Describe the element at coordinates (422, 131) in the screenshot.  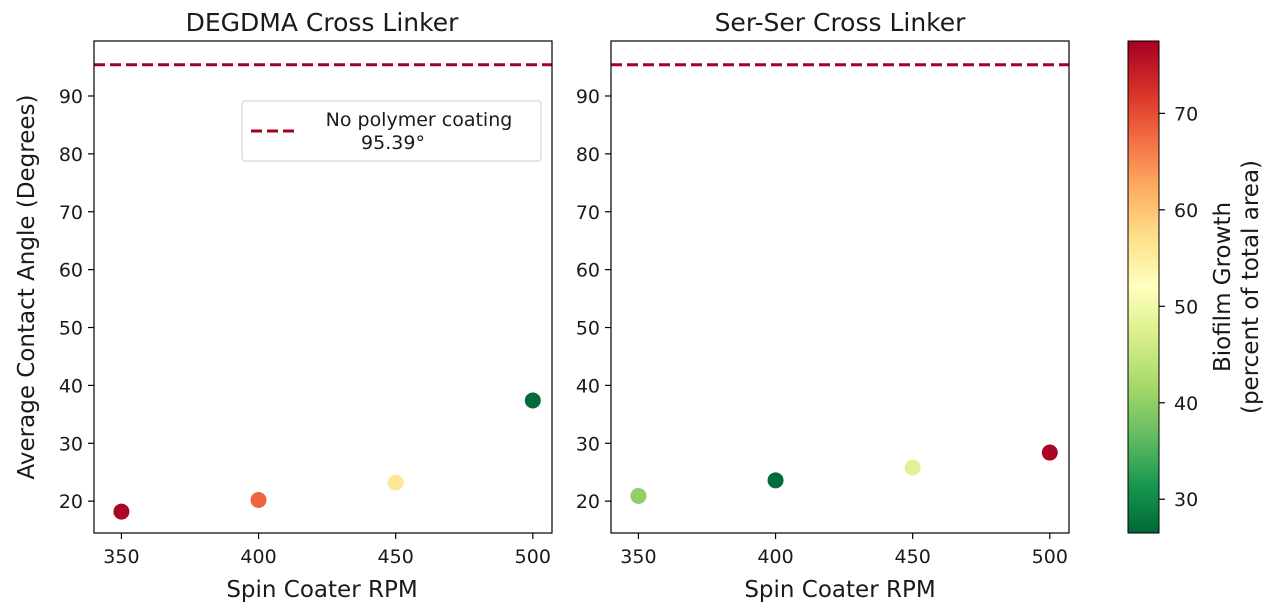
I see `legend-label: No polymer coating 95.39°` at that location.